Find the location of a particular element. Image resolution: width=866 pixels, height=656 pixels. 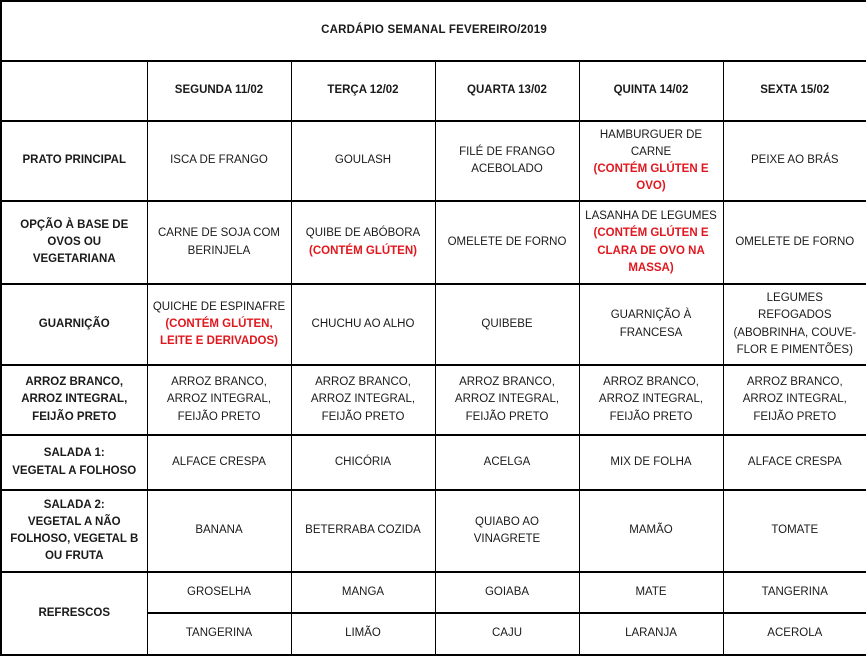

menu-cell: GUARNIÇÃO À FRANCESA is located at coordinates (651, 324).